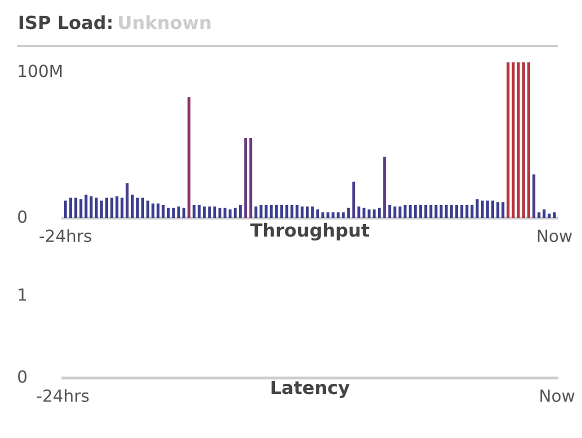 The width and height of the screenshot is (582, 438). I want to click on y-tick-label: 100M, so click(40, 71).